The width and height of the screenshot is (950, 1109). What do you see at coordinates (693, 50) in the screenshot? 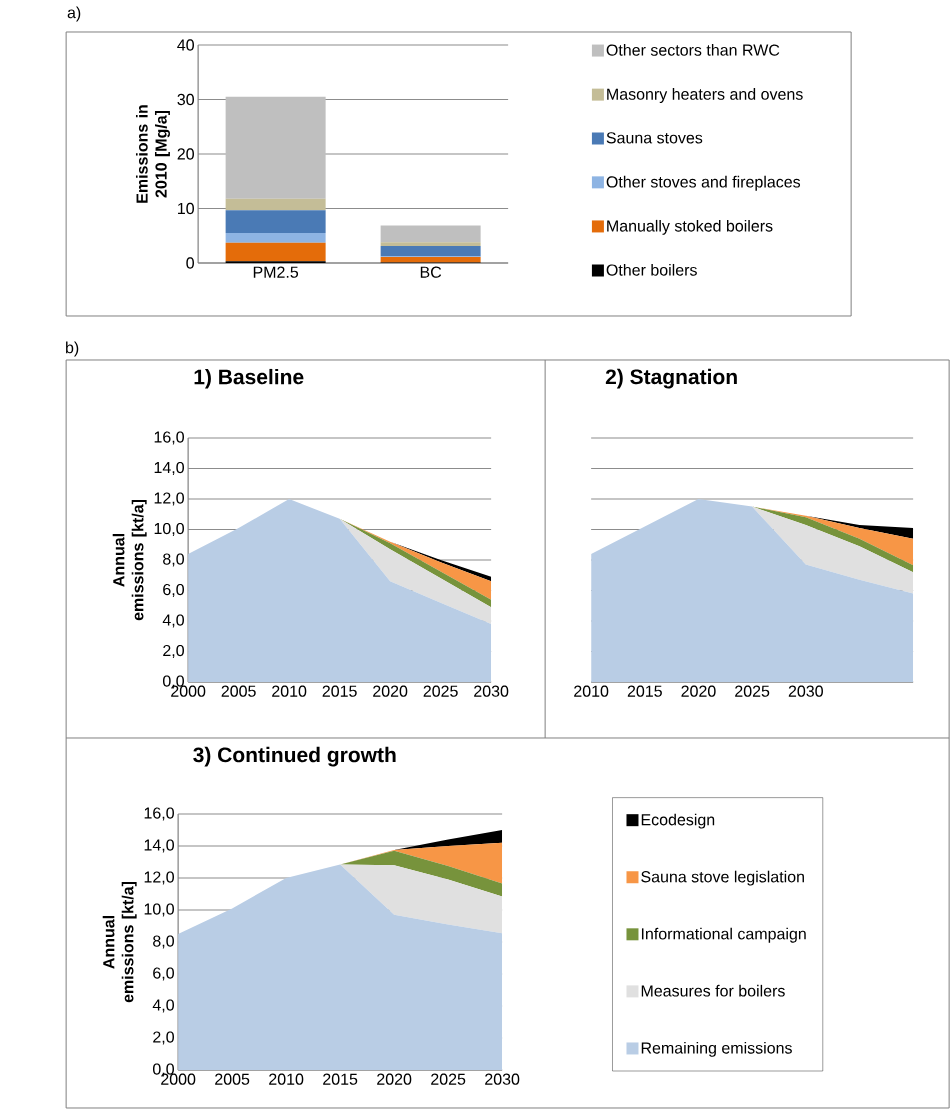
I see `legend-label: Other sectors than RWC` at bounding box center [693, 50].